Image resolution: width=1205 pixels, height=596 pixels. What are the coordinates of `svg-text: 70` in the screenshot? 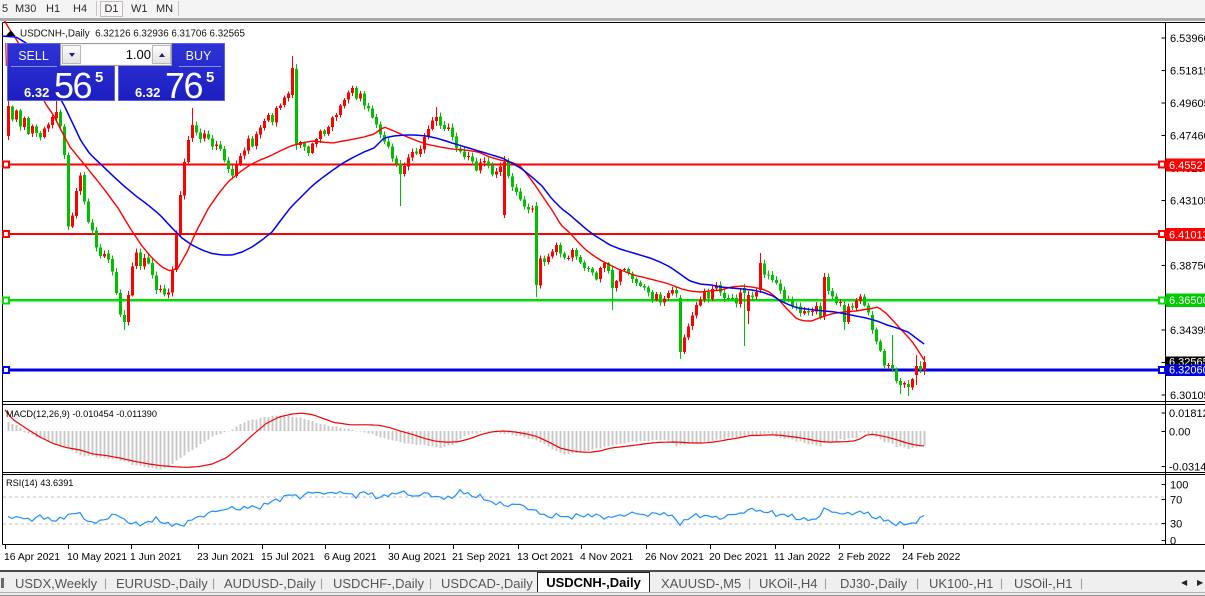 It's located at (1176, 501).